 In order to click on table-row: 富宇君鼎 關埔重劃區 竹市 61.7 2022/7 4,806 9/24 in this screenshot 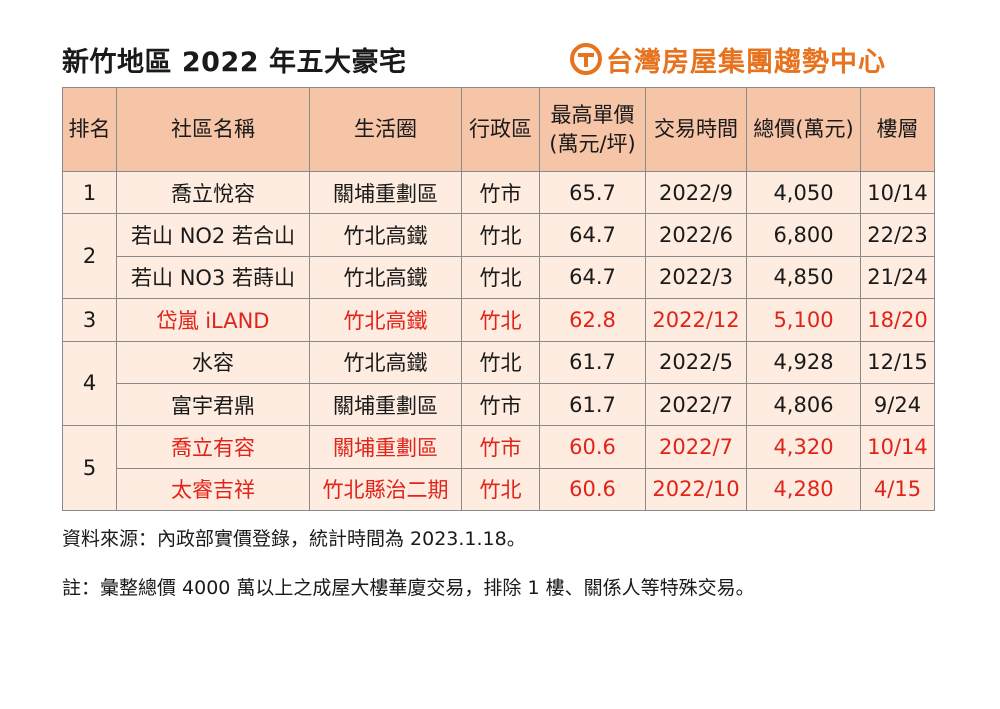, I will do `click(499, 404)`.